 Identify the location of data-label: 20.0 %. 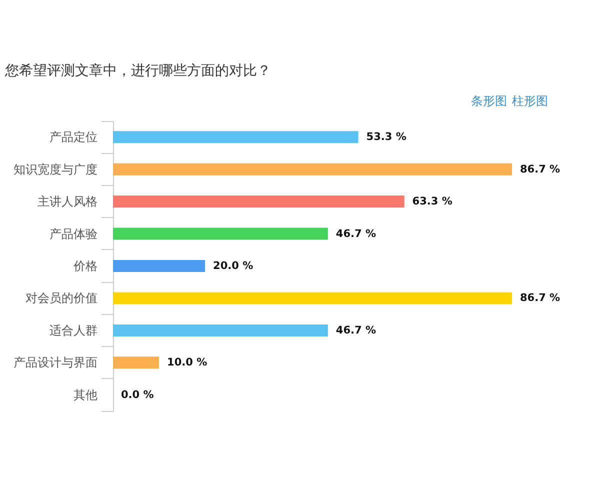
(233, 266).